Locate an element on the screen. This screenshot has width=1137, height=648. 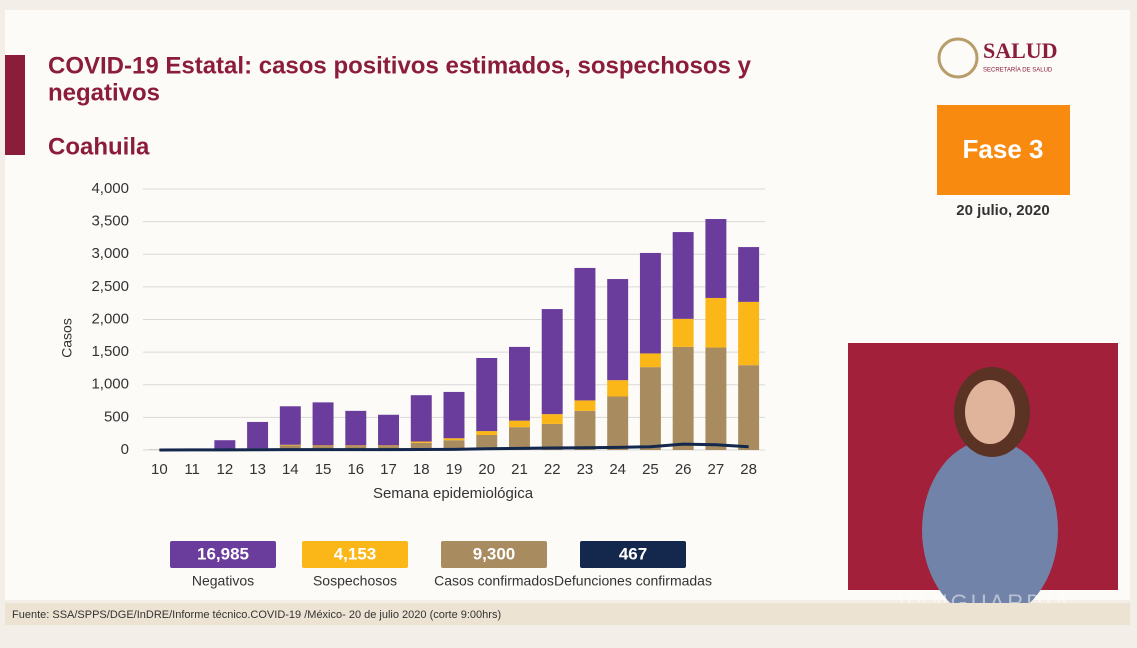
y-tick-label: 2,500 is located at coordinates (110, 286).